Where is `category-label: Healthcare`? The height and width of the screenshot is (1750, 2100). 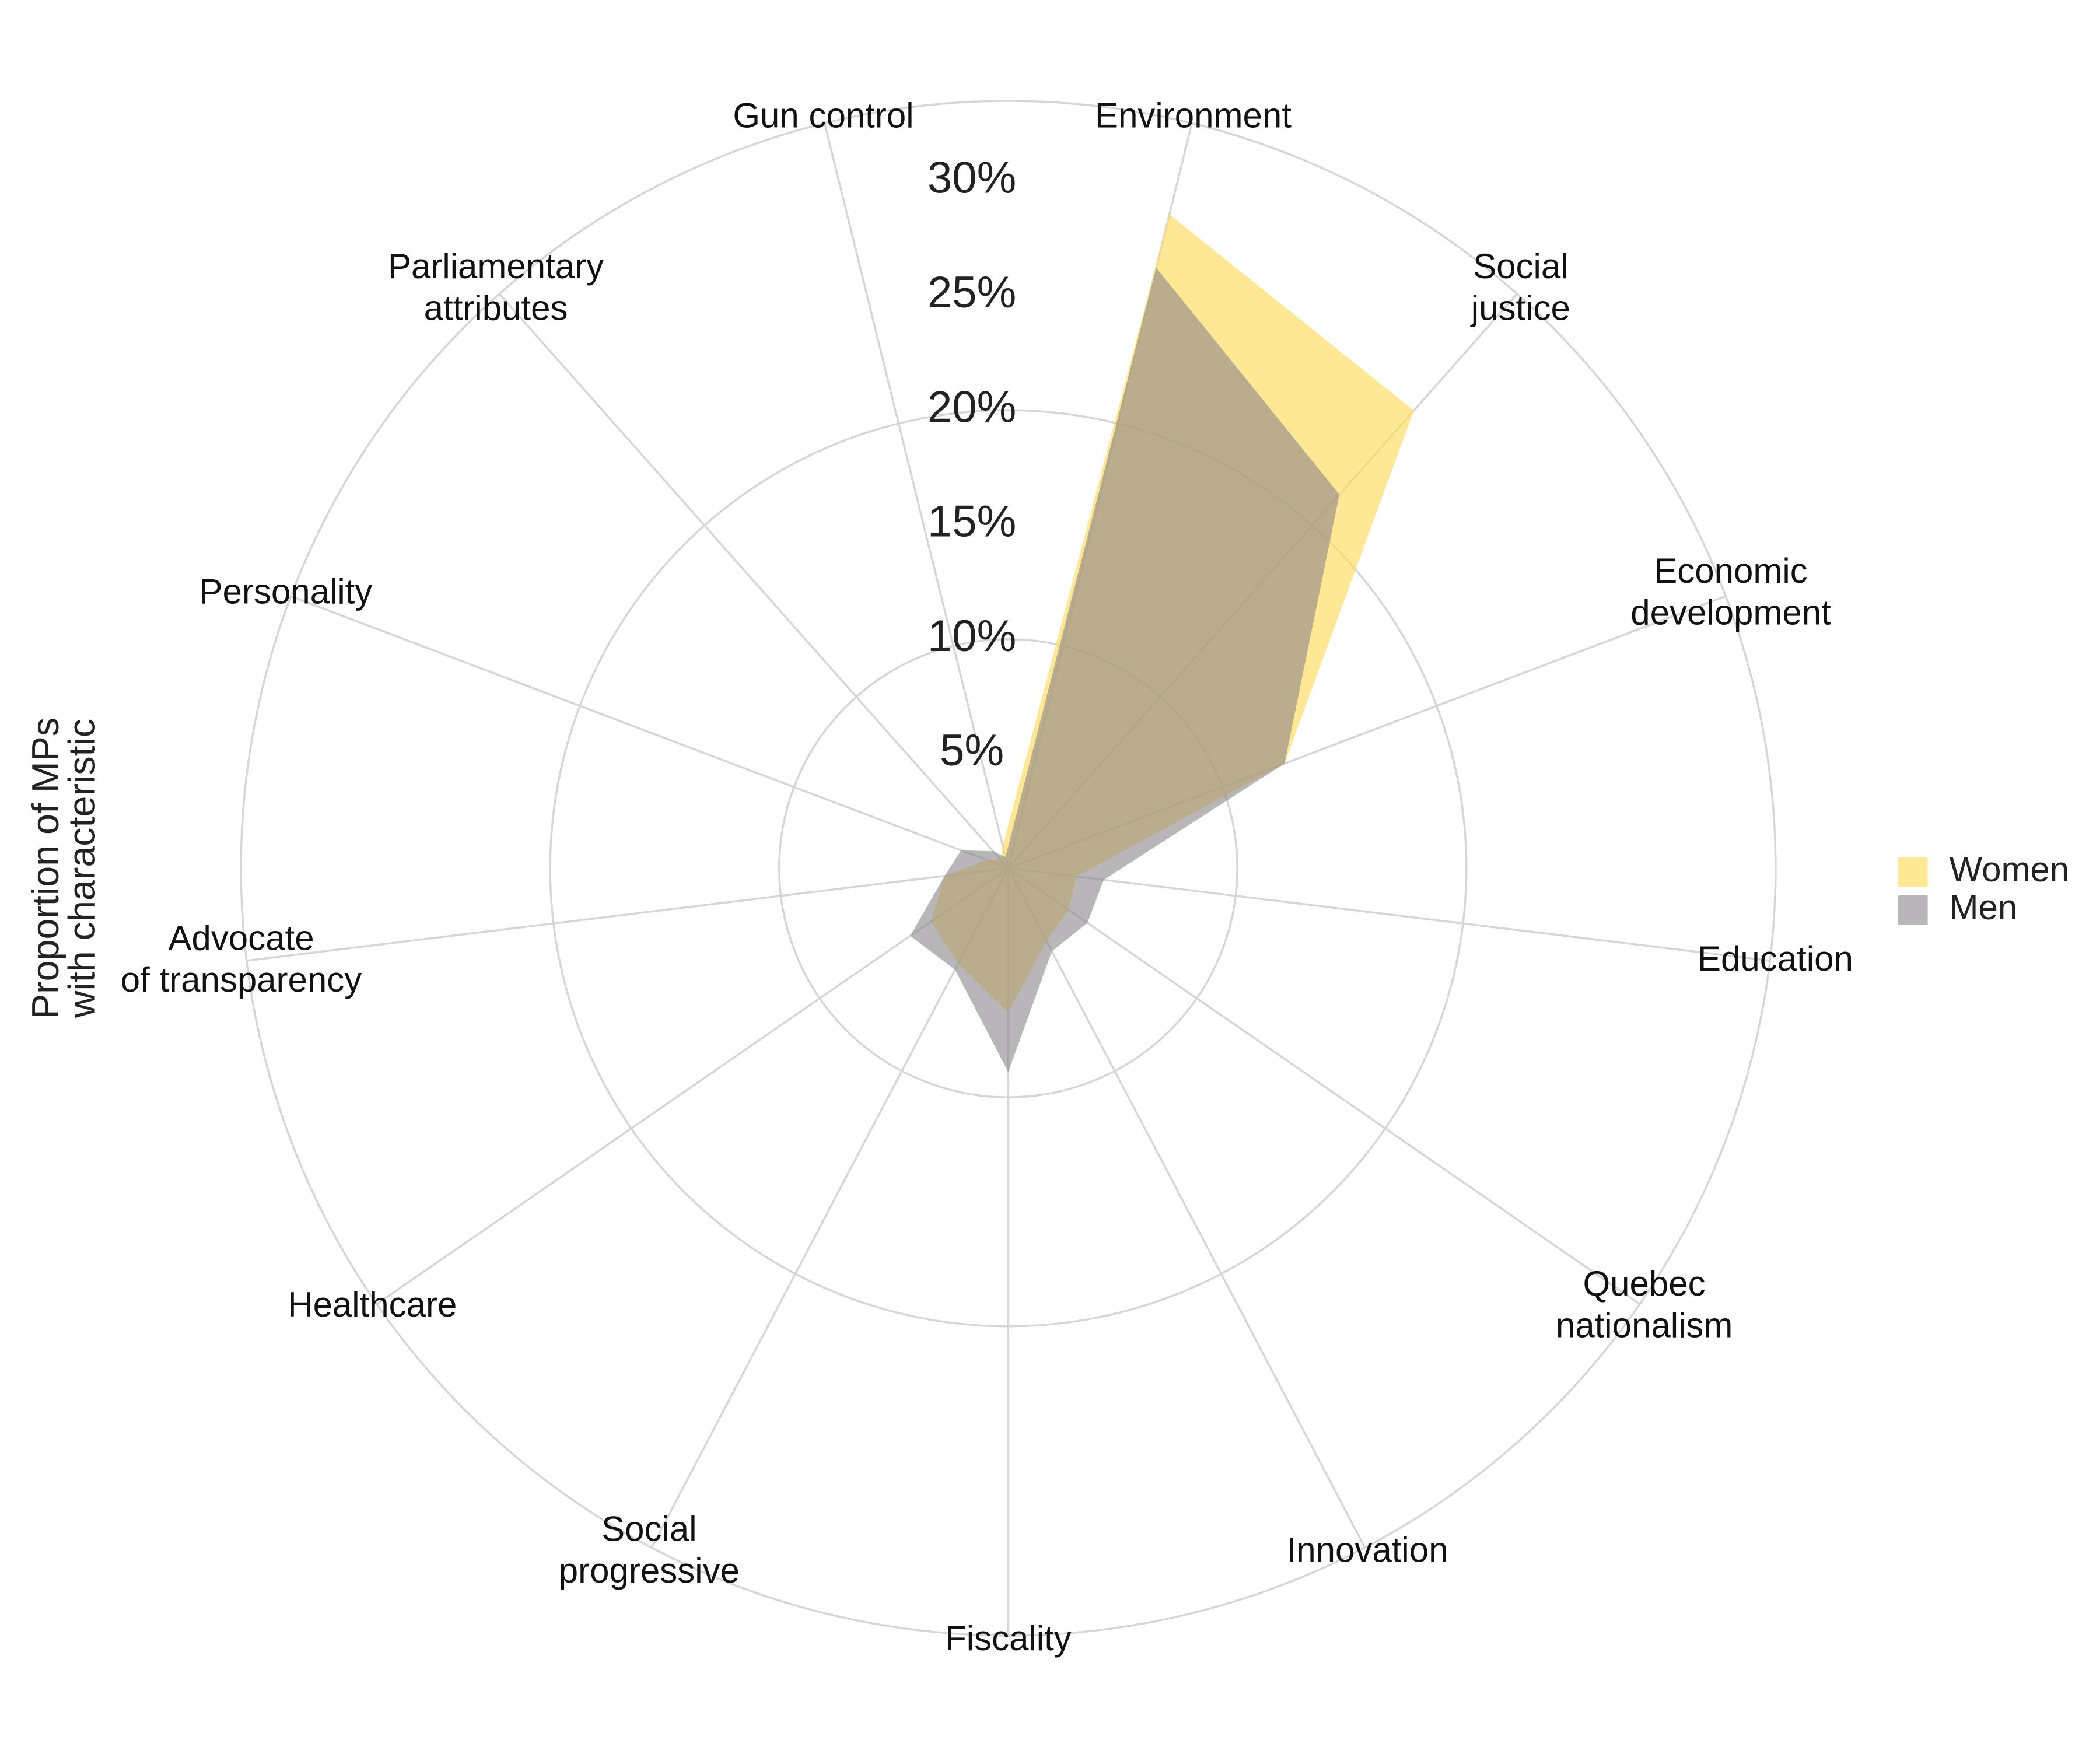
category-label: Healthcare is located at coordinates (372, 1304).